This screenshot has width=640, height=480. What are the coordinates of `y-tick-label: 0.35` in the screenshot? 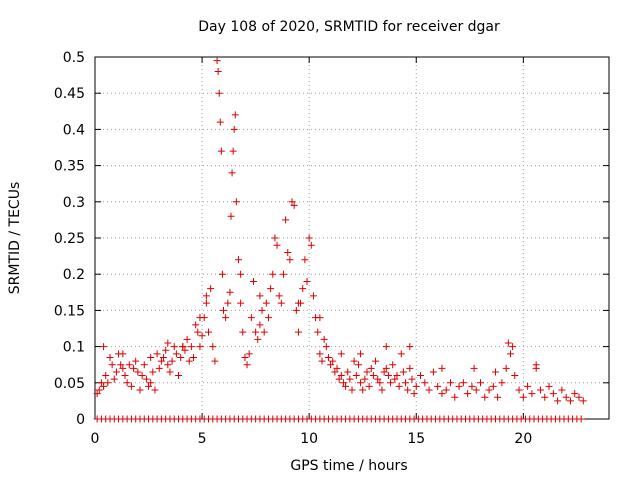 It's located at (69, 167).